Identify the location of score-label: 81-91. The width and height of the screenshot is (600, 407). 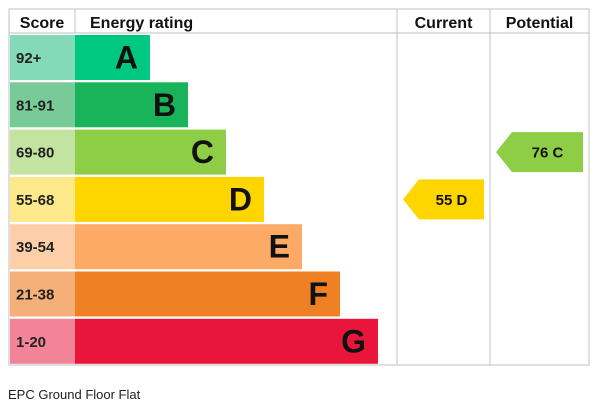
(35, 105).